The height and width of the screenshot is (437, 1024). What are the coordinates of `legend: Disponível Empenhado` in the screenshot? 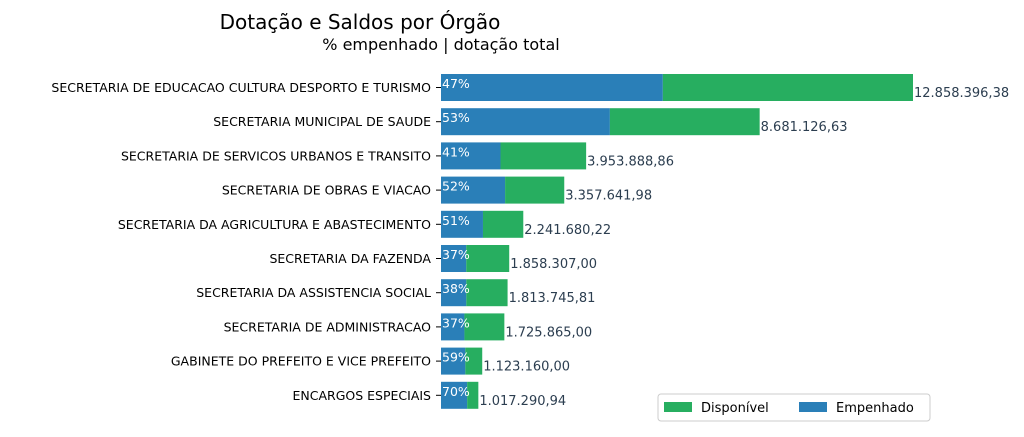 It's located at (794, 407).